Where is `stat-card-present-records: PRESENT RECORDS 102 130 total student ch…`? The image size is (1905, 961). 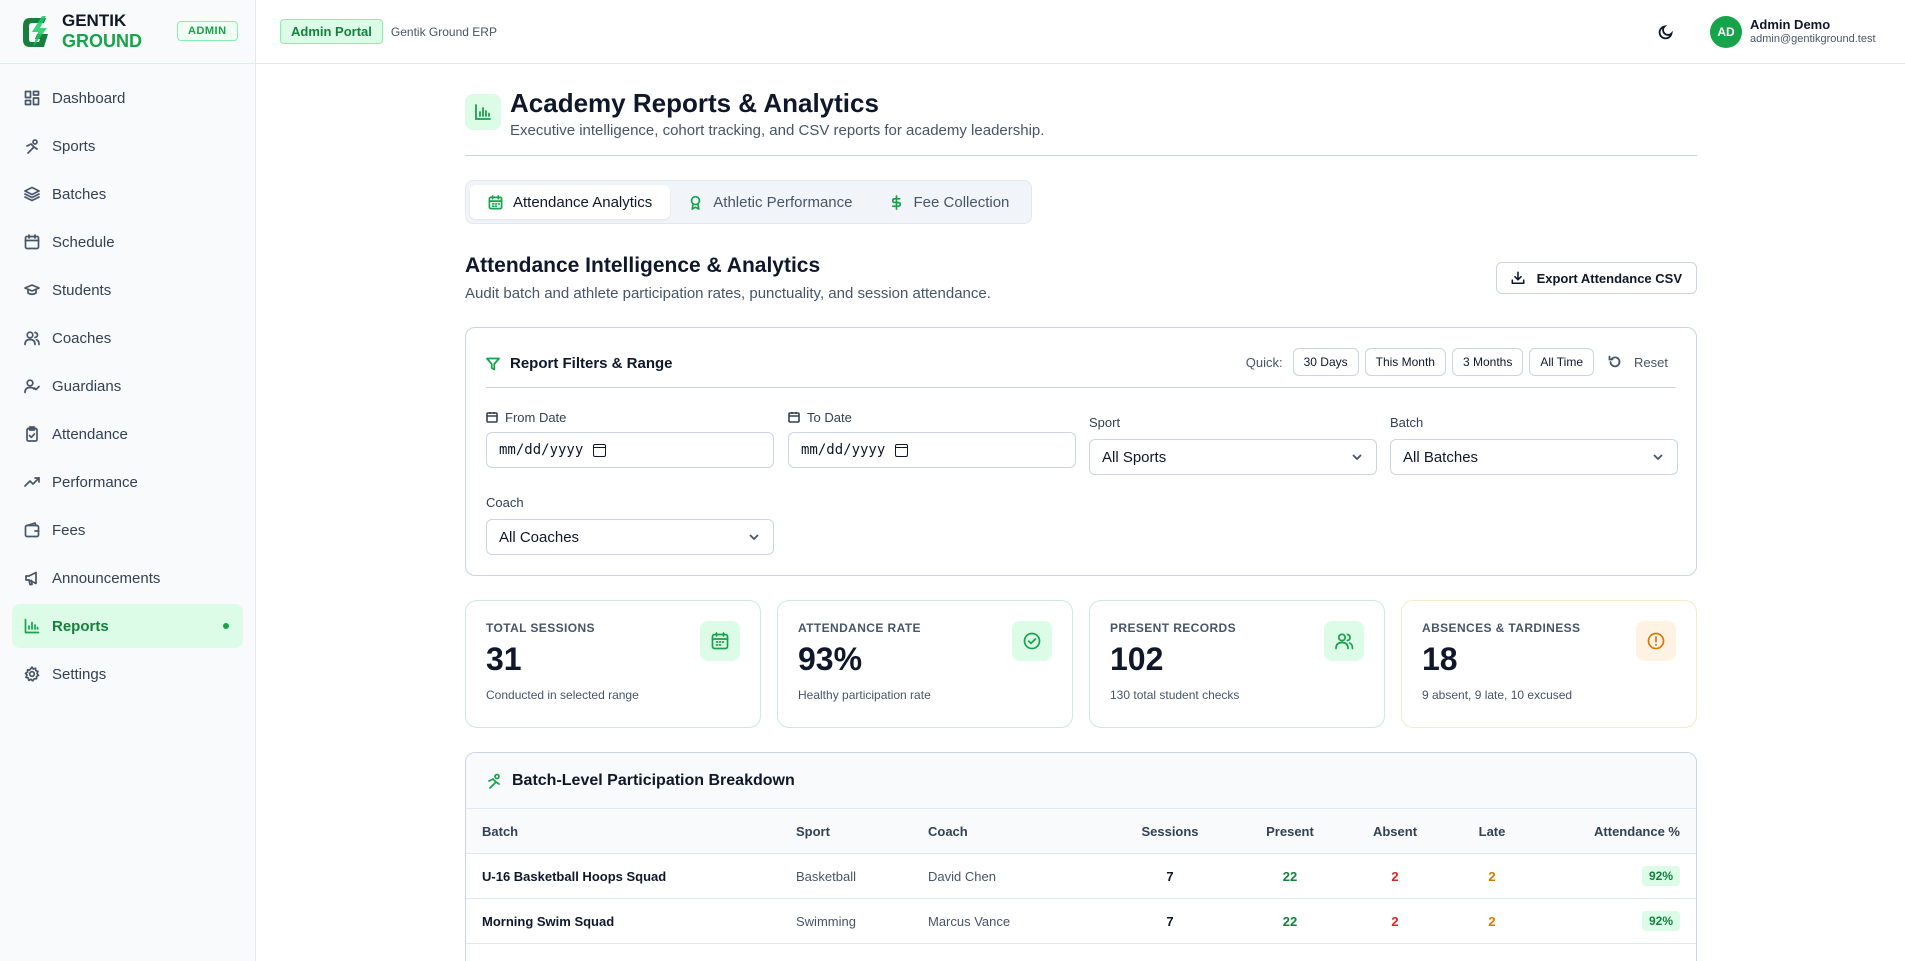
stat-card-present-records: PRESENT RECORDS 102 130 total student ch… is located at coordinates (1237, 664).